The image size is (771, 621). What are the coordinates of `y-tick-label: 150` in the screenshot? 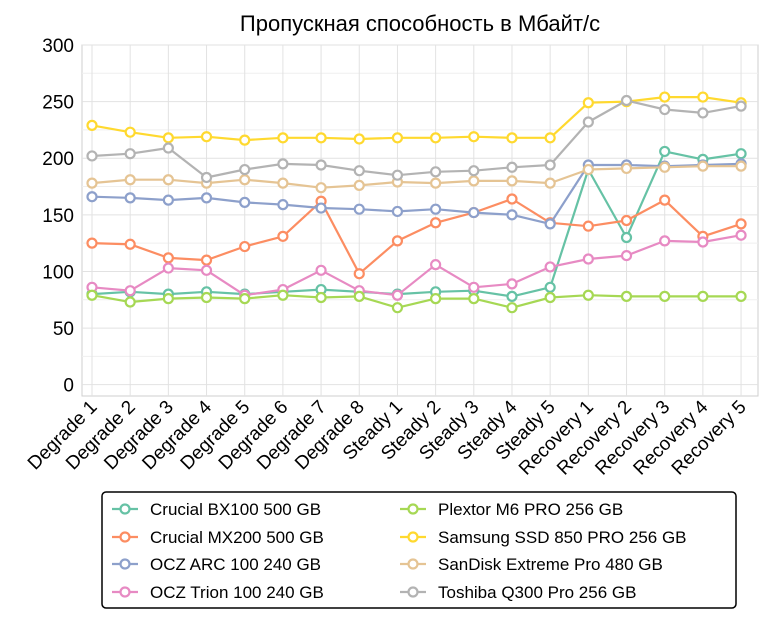 It's located at (58, 216).